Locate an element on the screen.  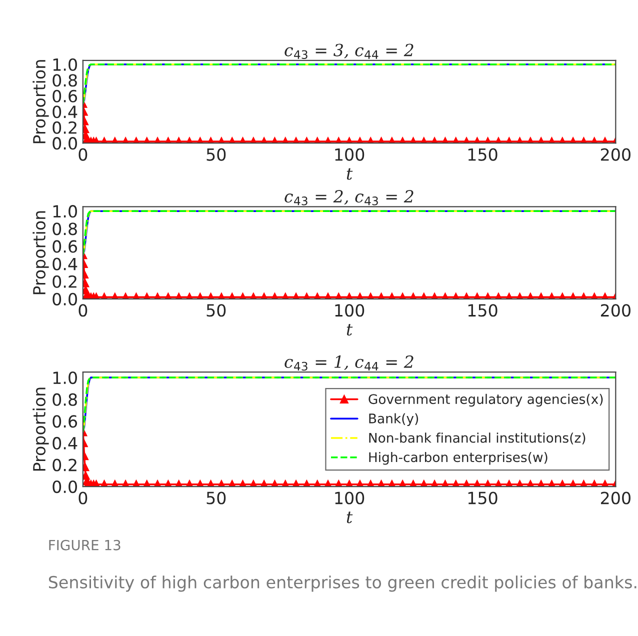
legend-label: High-carbon enterprises(w) is located at coordinates (458, 458).